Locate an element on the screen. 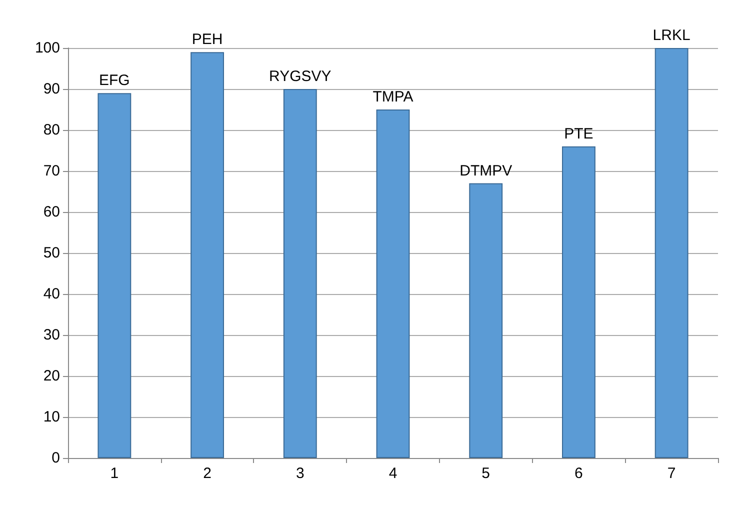  data-label: PTE is located at coordinates (579, 133).